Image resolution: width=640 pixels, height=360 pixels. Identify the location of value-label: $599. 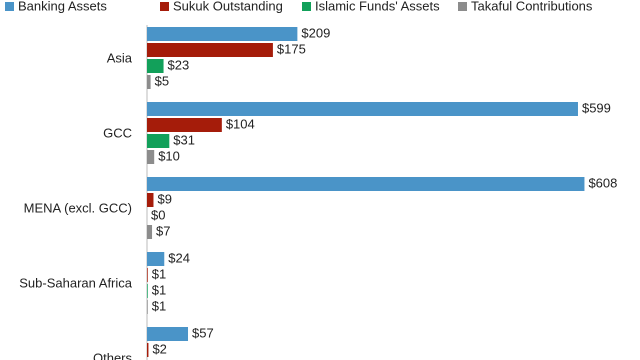
(596, 107).